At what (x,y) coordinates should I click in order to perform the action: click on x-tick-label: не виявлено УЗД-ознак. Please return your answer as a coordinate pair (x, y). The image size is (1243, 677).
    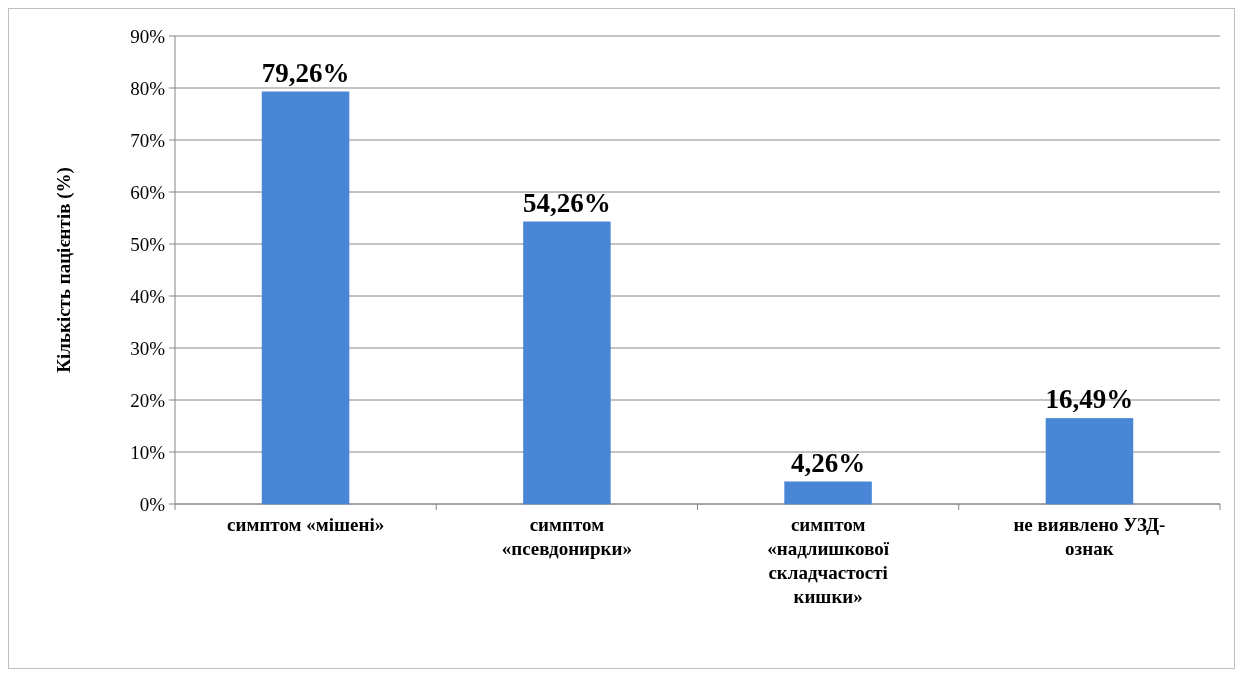
    Looking at the image, I should click on (1089, 536).